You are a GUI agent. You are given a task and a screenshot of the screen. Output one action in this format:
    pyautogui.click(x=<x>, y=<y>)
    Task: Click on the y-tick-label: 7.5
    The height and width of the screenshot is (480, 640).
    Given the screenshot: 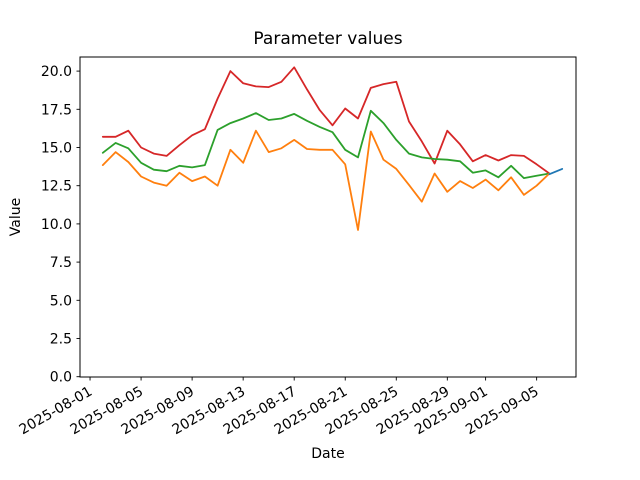 What is the action you would take?
    pyautogui.click(x=61, y=263)
    